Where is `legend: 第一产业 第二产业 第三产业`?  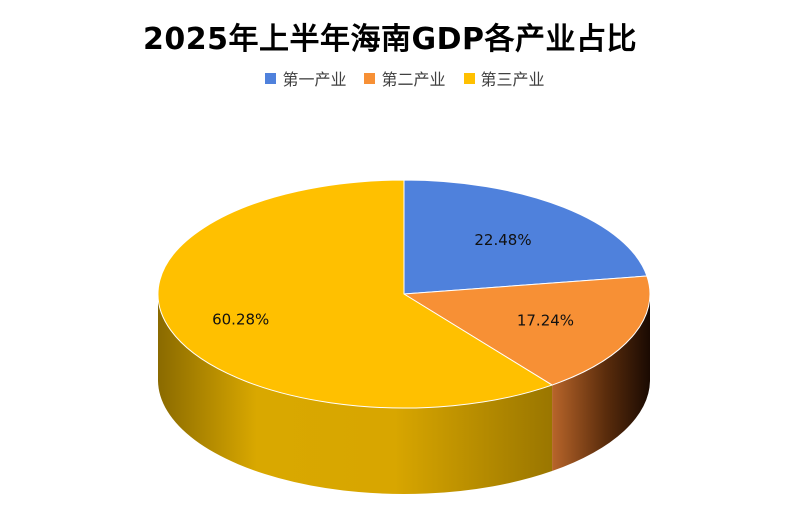 legend: 第一产业 第二产业 第三产业 is located at coordinates (405, 78).